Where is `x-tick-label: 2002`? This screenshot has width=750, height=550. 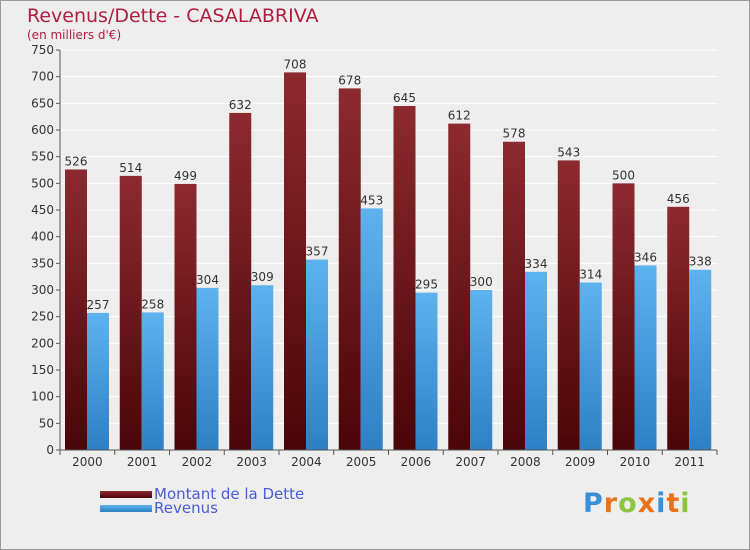
x-tick-label: 2002 is located at coordinates (197, 462).